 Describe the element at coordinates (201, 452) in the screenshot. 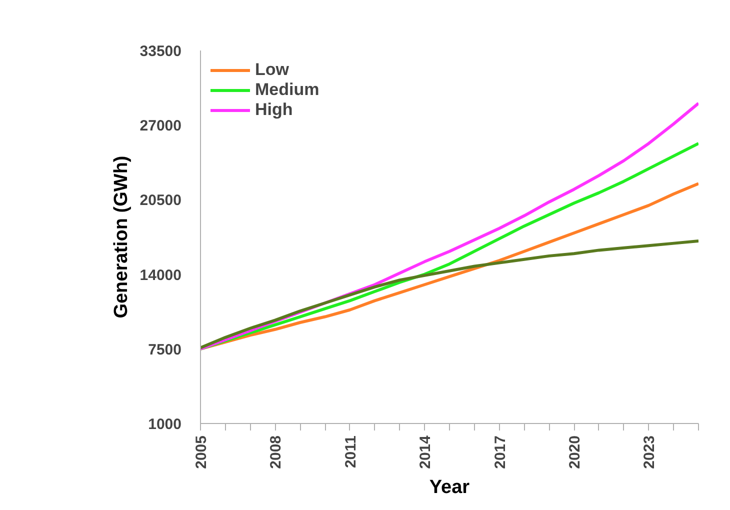

I see `x-tick-label: 2005` at that location.